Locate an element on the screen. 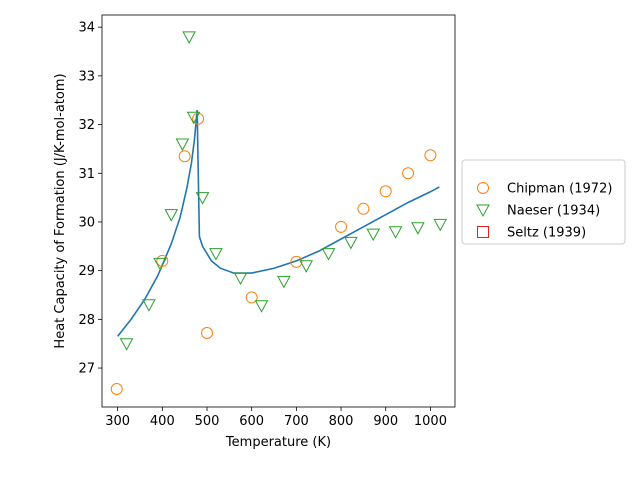 The height and width of the screenshot is (480, 640). y-tick-label: 28 is located at coordinates (86, 320).